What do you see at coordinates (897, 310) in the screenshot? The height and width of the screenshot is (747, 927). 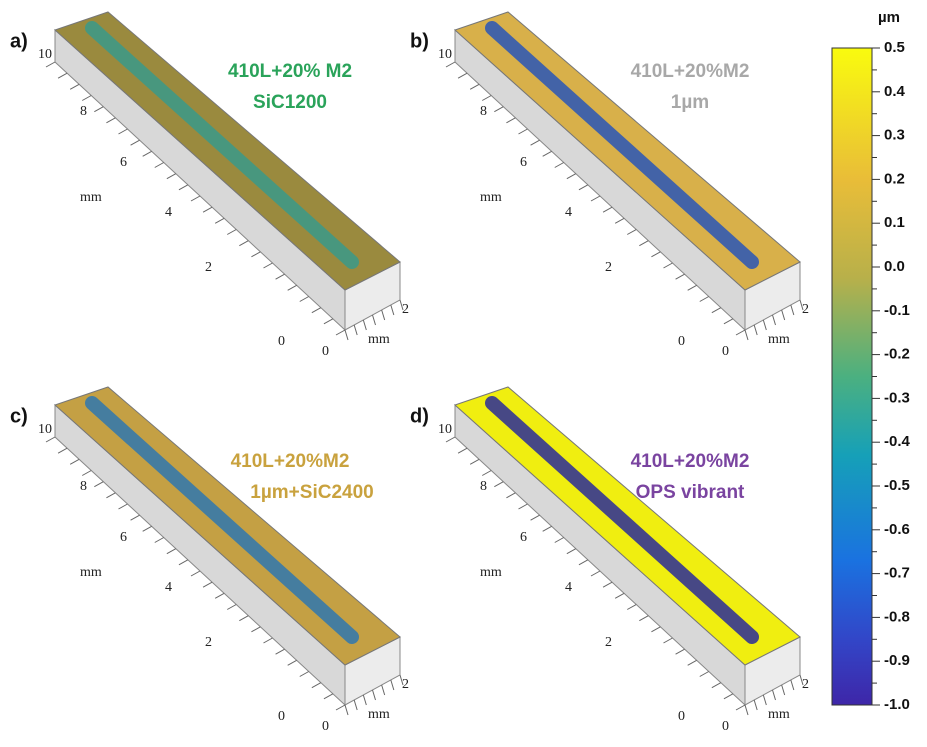 I see `colorbar-tick-label: -0.1` at bounding box center [897, 310].